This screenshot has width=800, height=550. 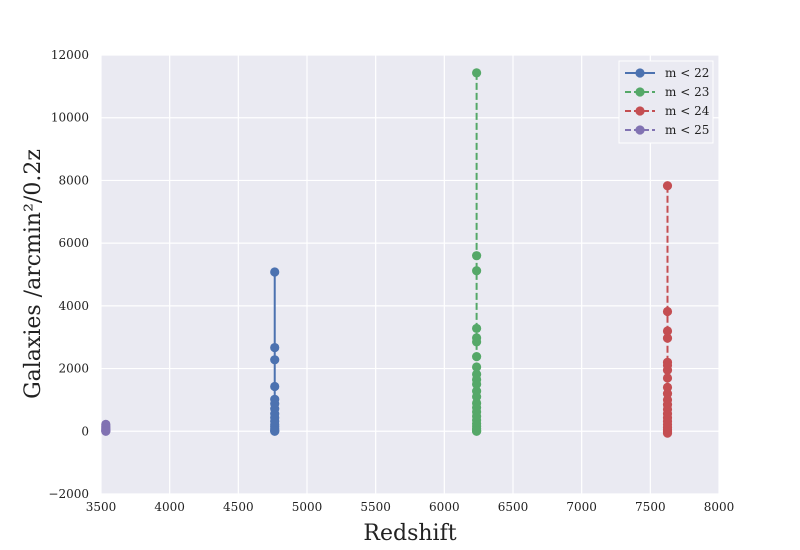 I want to click on y-tick-label: 6000, so click(x=73, y=243).